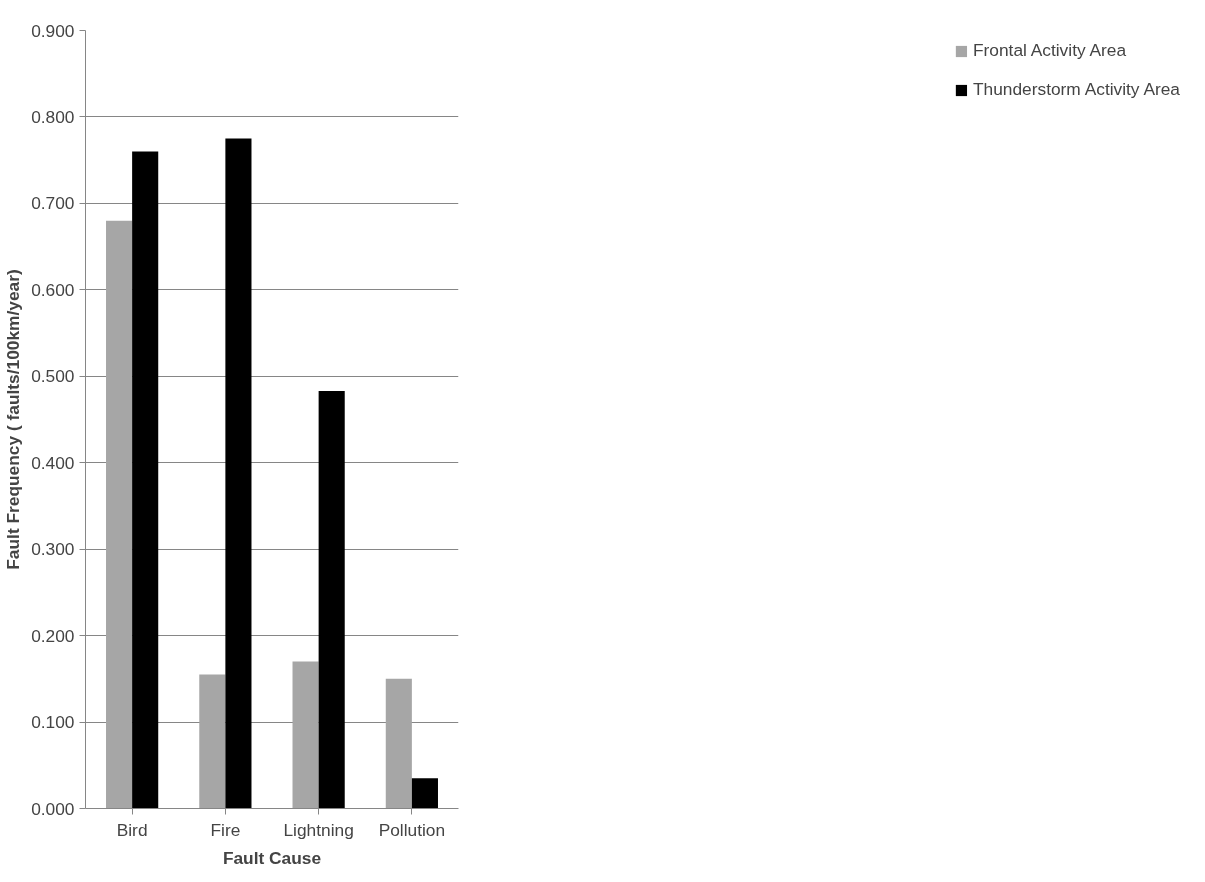 This screenshot has height=882, width=1205. What do you see at coordinates (53, 116) in the screenshot?
I see `y-tick-label: 0.800` at bounding box center [53, 116].